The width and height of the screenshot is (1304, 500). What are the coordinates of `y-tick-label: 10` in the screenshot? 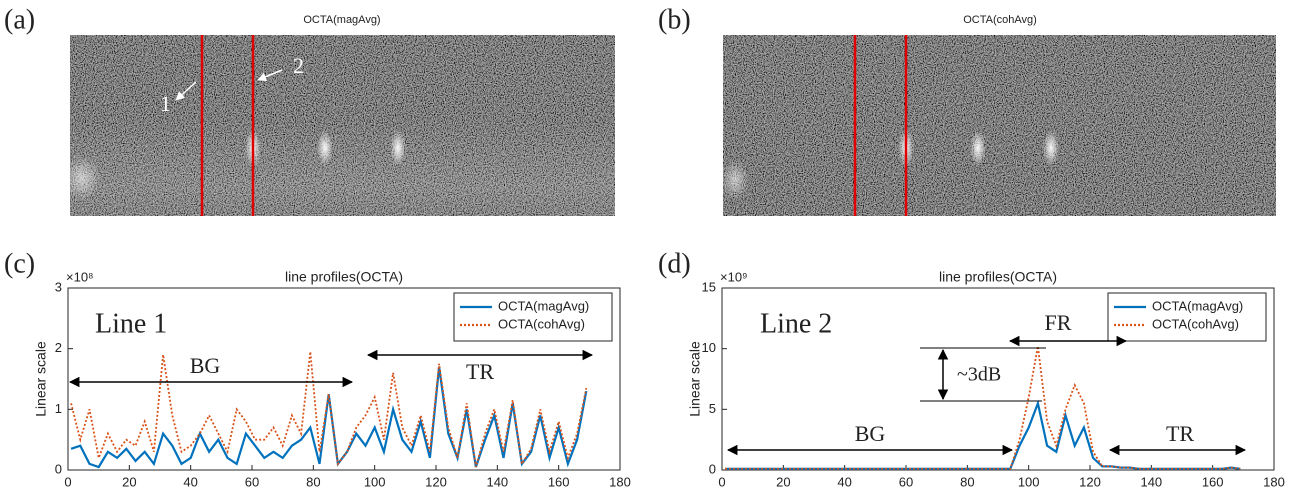 It's located at (709, 347).